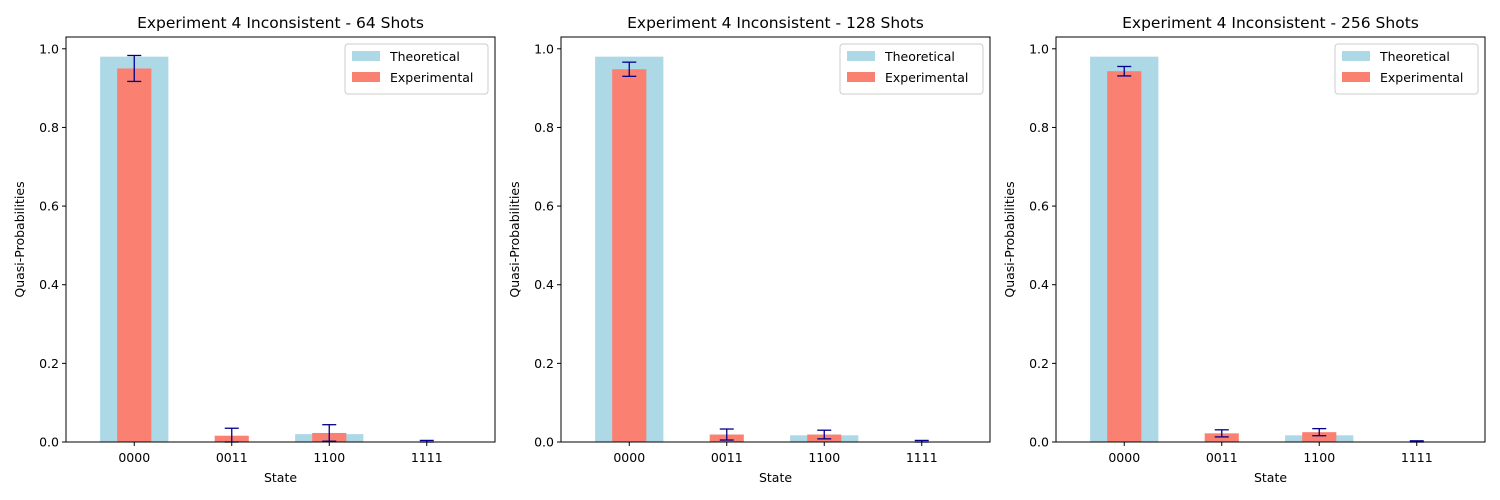 This screenshot has width=1500, height=500. I want to click on chart-title: Experiment 4 Inconsistent - 256 Shots, so click(1270, 23).